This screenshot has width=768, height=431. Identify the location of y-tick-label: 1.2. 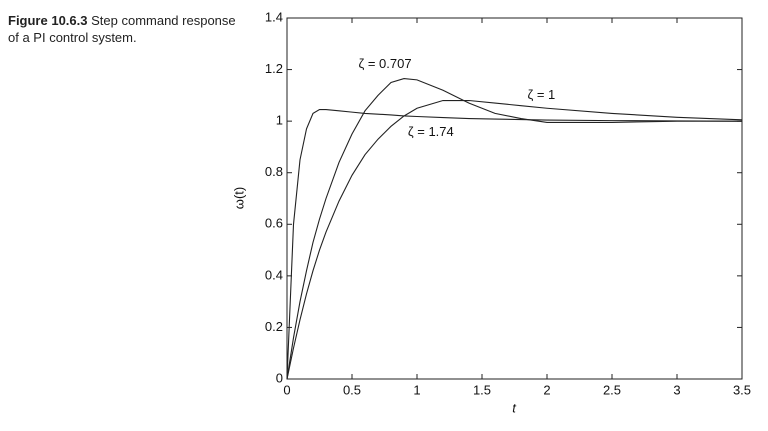
(274, 68).